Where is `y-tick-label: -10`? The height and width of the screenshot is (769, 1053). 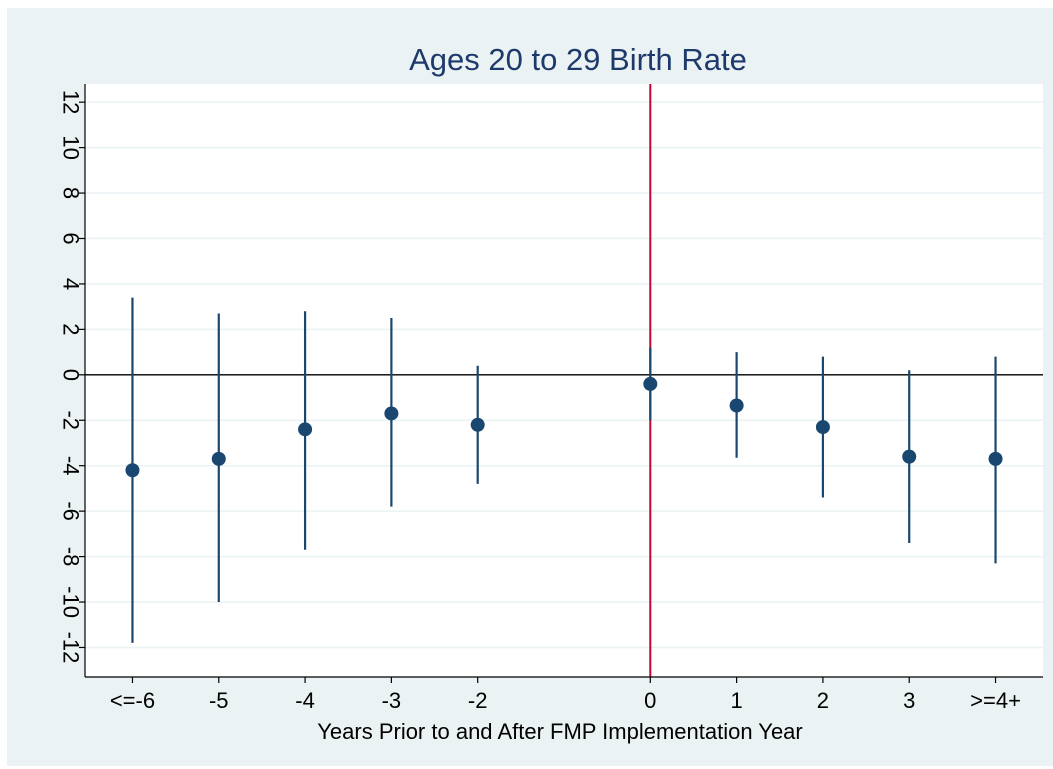
y-tick-label: -10 is located at coordinates (70, 602).